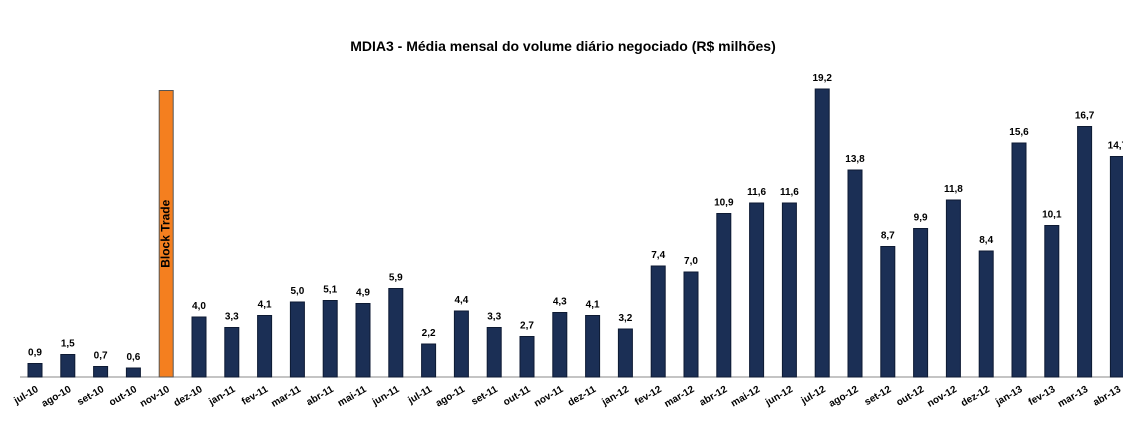 Image resolution: width=1123 pixels, height=423 pixels. Describe the element at coordinates (330, 290) in the screenshot. I see `value-label: 5,1` at that location.